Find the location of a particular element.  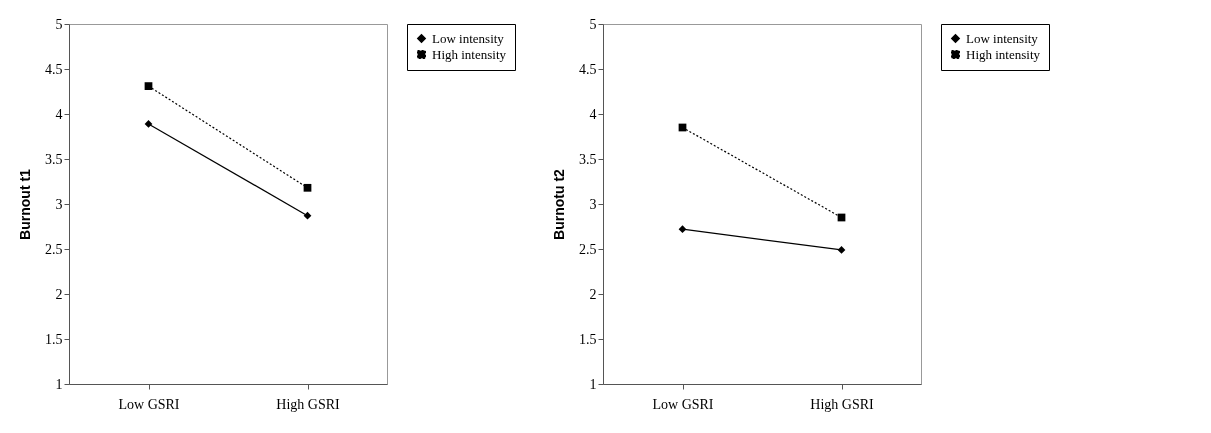

y-axis-title: Burnotu t2 is located at coordinates (559, 204).